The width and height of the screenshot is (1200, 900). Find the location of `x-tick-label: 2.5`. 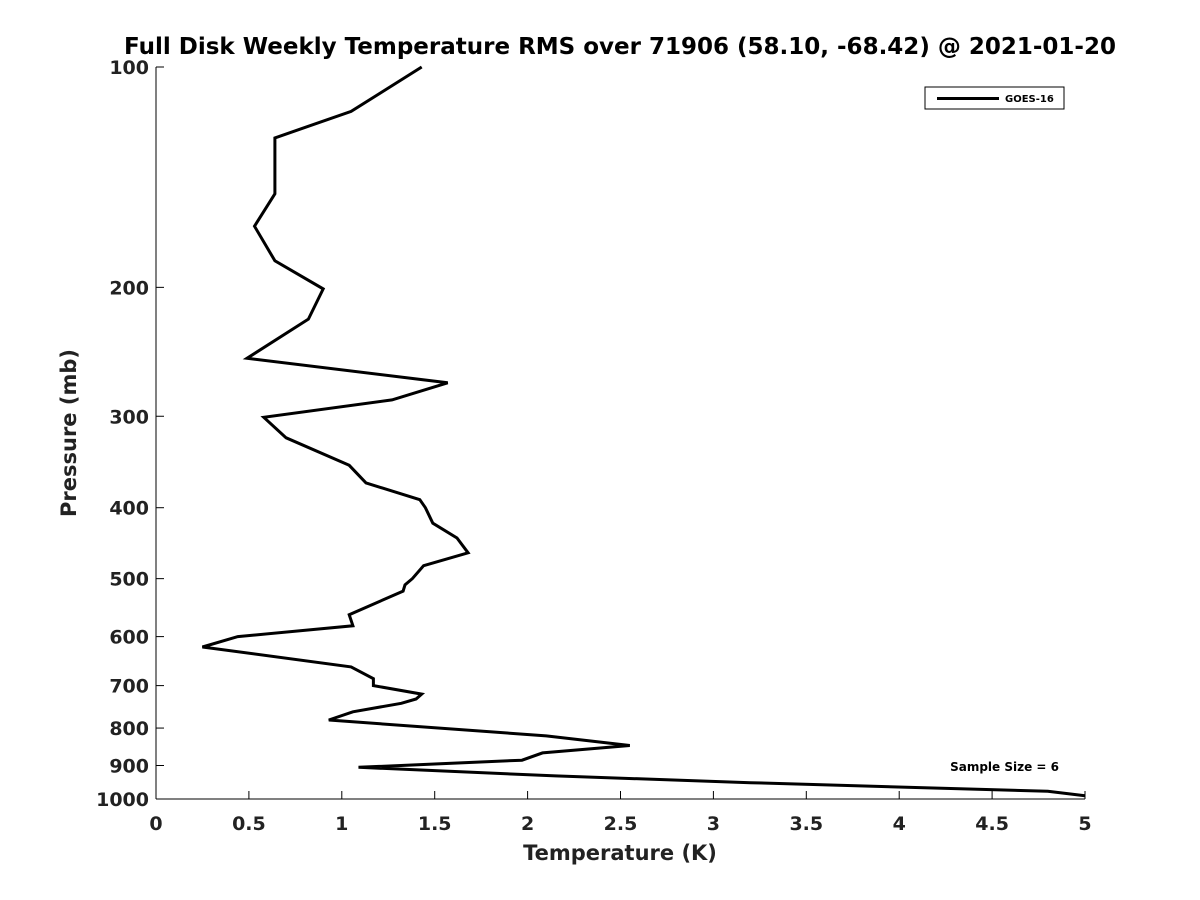

x-tick-label: 2.5 is located at coordinates (621, 824).